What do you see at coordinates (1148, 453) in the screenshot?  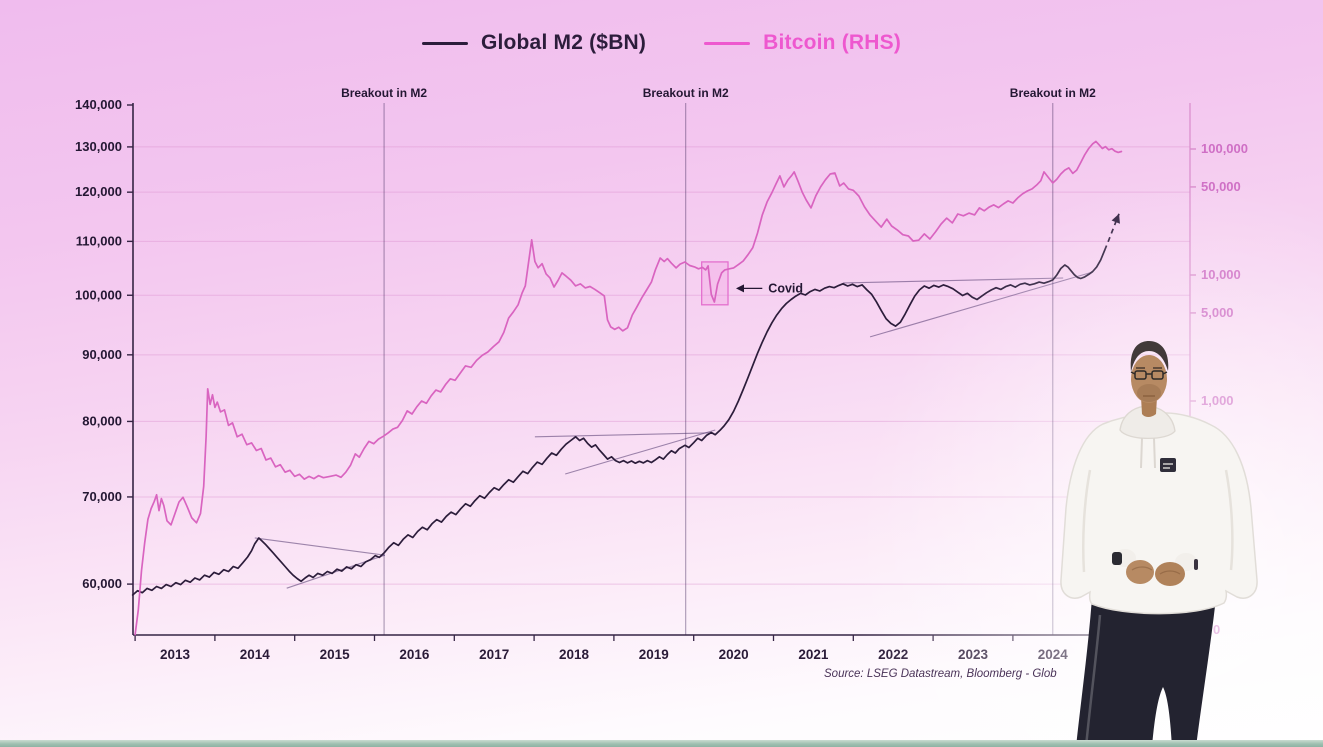 I see `presenter-hood-drawstrings` at bounding box center [1148, 453].